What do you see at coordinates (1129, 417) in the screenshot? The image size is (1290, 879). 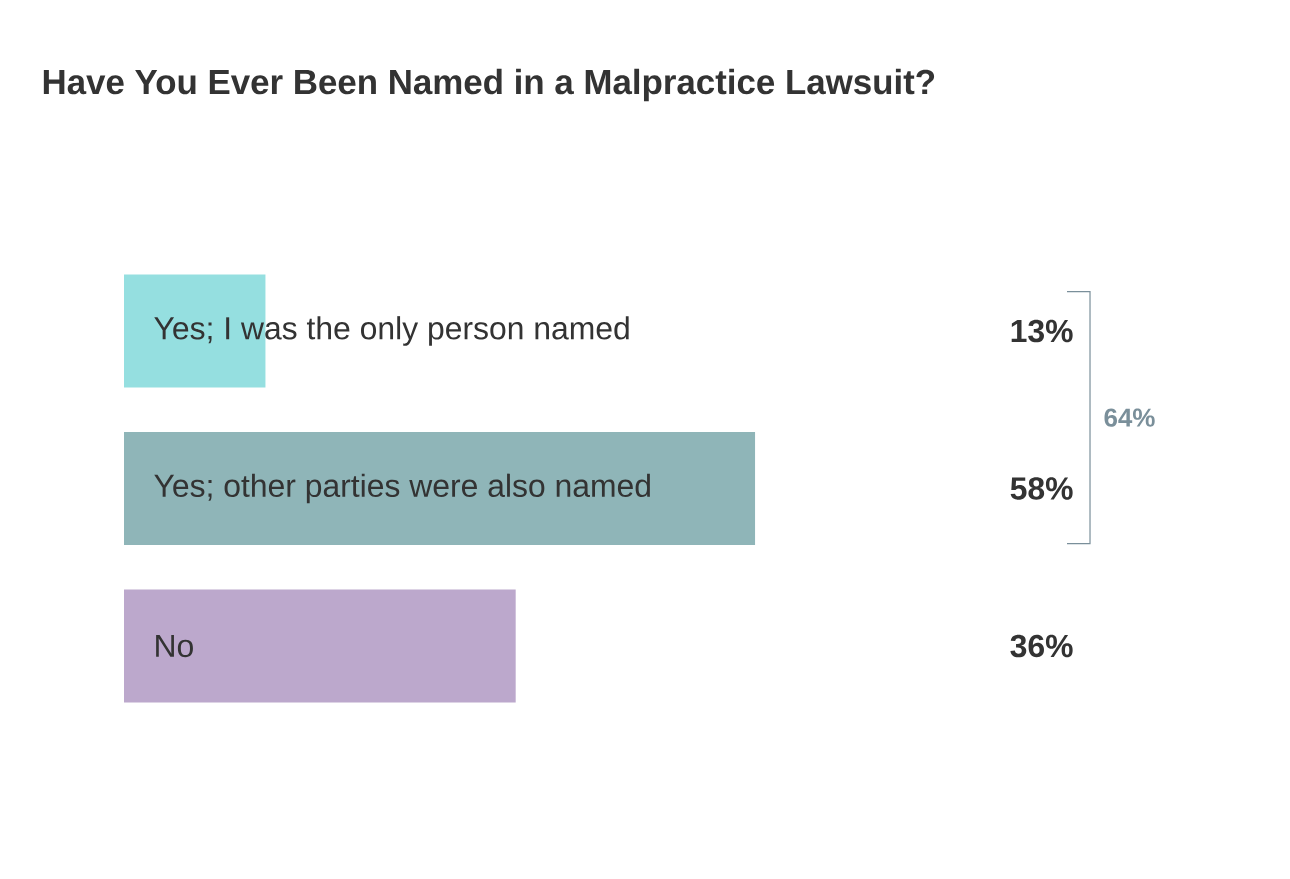 I see `text: 64%` at bounding box center [1129, 417].